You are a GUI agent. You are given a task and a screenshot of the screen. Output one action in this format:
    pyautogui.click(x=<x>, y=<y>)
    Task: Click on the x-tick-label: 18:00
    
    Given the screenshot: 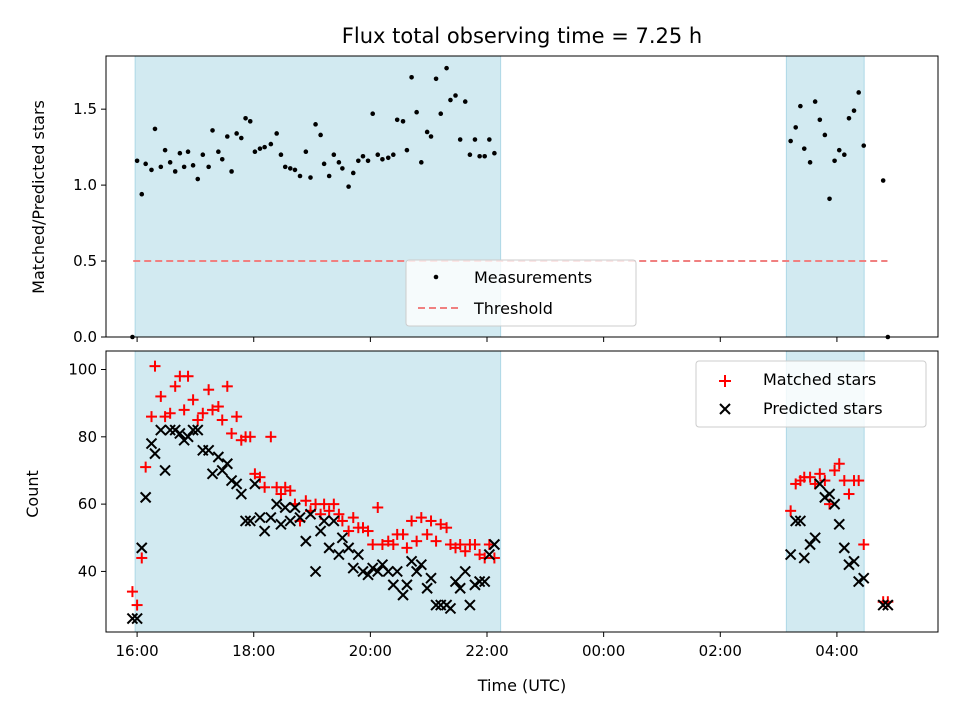 What is the action you would take?
    pyautogui.click(x=253, y=651)
    